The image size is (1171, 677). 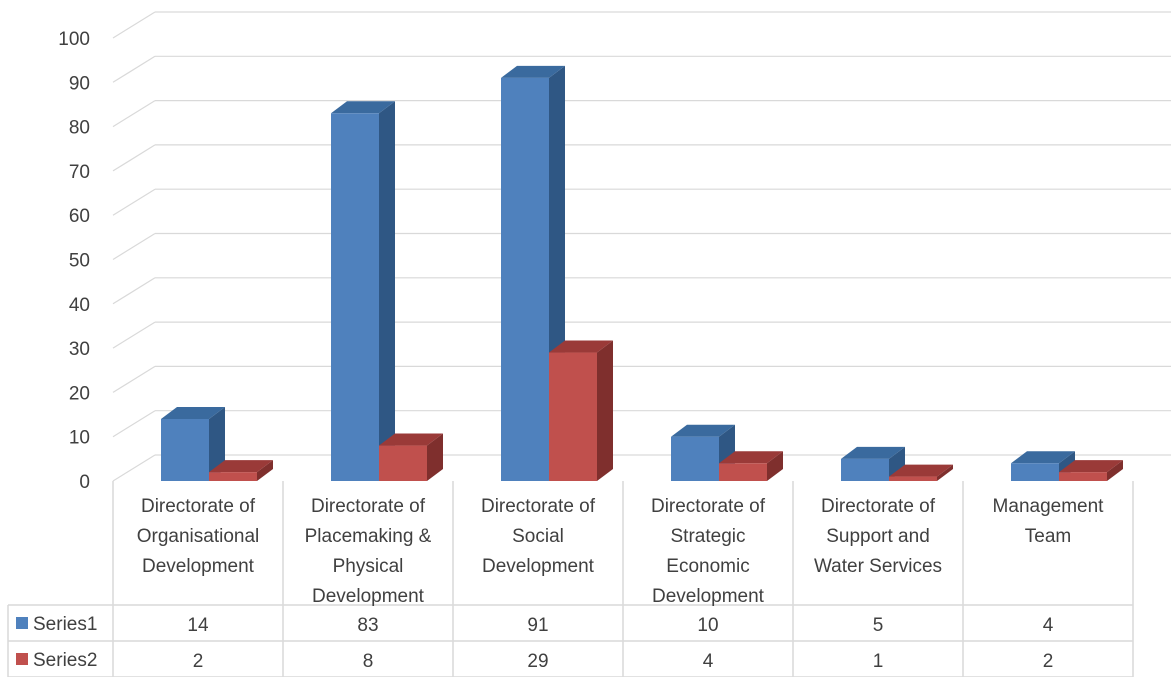 What do you see at coordinates (74, 39) in the screenshot?
I see `y-tick-label: 100` at bounding box center [74, 39].